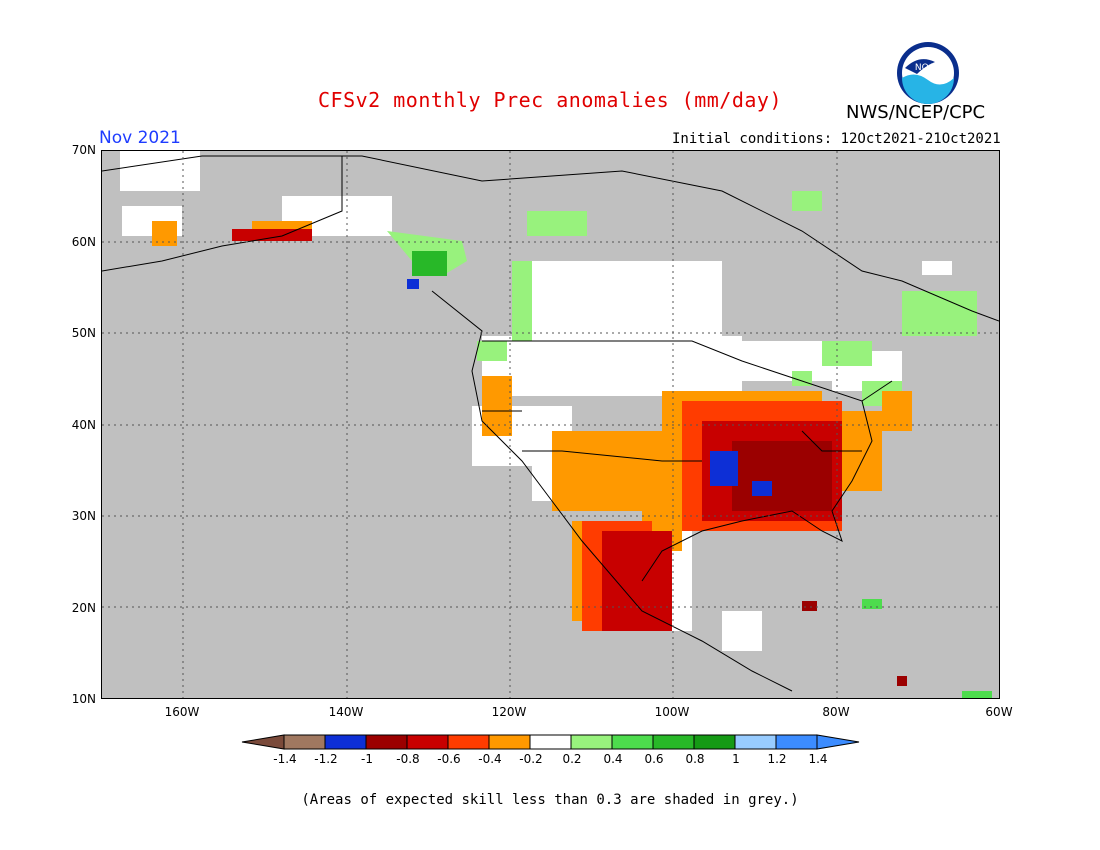  I want to click on colorbar-tick: 1.2, so click(777, 759).